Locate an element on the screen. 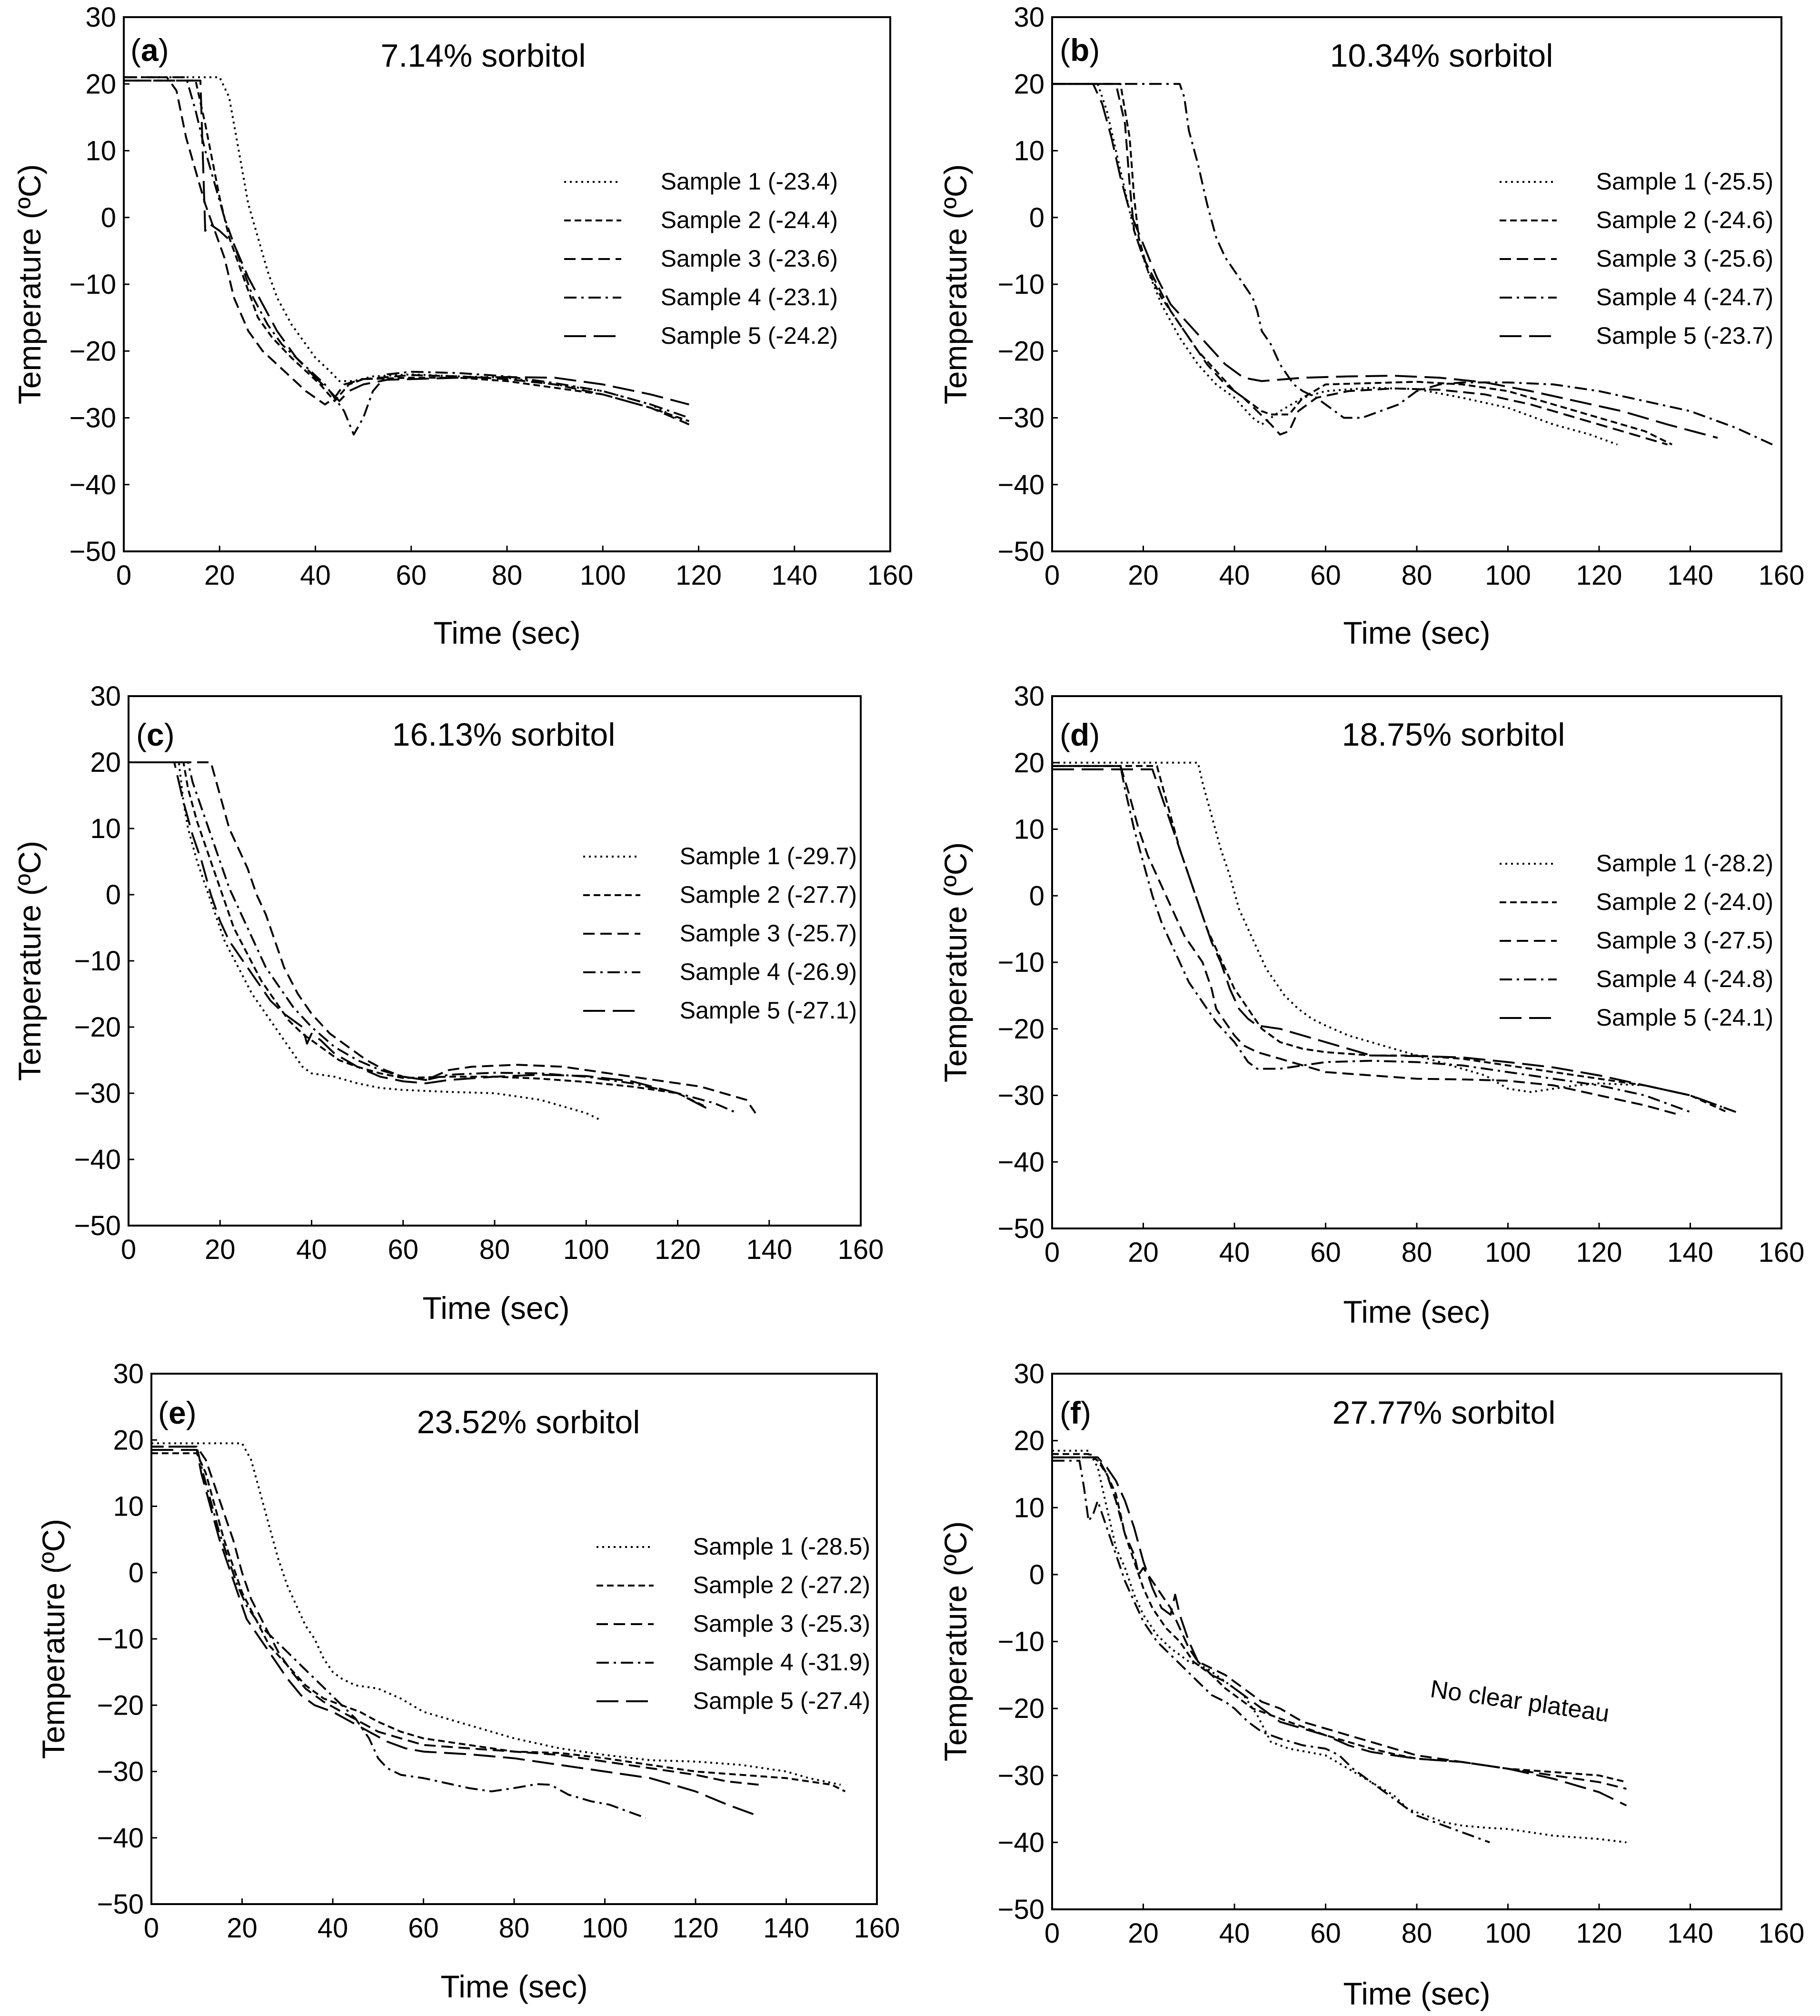  chart-title: 18.75% sorbitol is located at coordinates (1454, 735).